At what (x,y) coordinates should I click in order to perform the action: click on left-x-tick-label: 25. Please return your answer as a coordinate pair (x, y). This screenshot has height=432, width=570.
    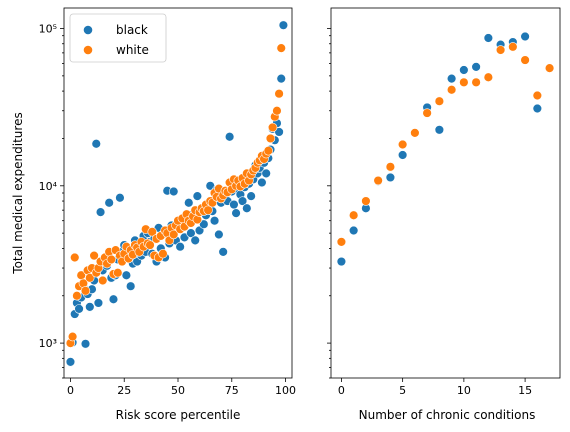
    Looking at the image, I should click on (124, 390).